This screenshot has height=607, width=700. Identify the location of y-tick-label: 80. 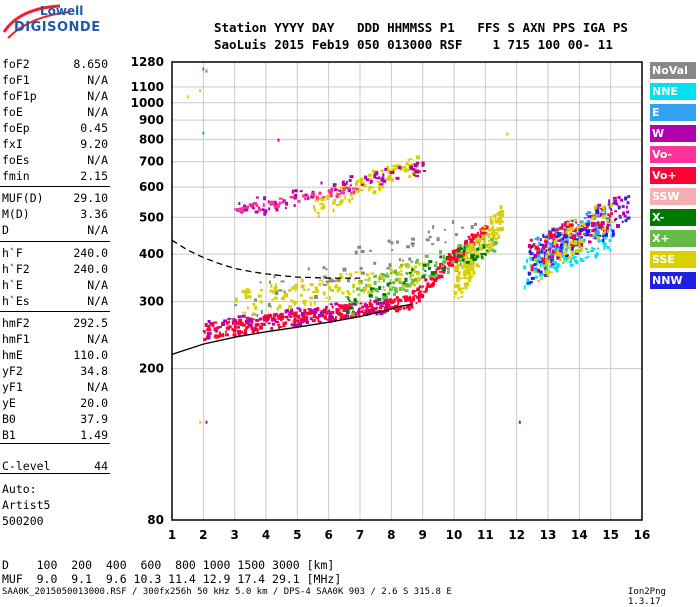
(155, 520).